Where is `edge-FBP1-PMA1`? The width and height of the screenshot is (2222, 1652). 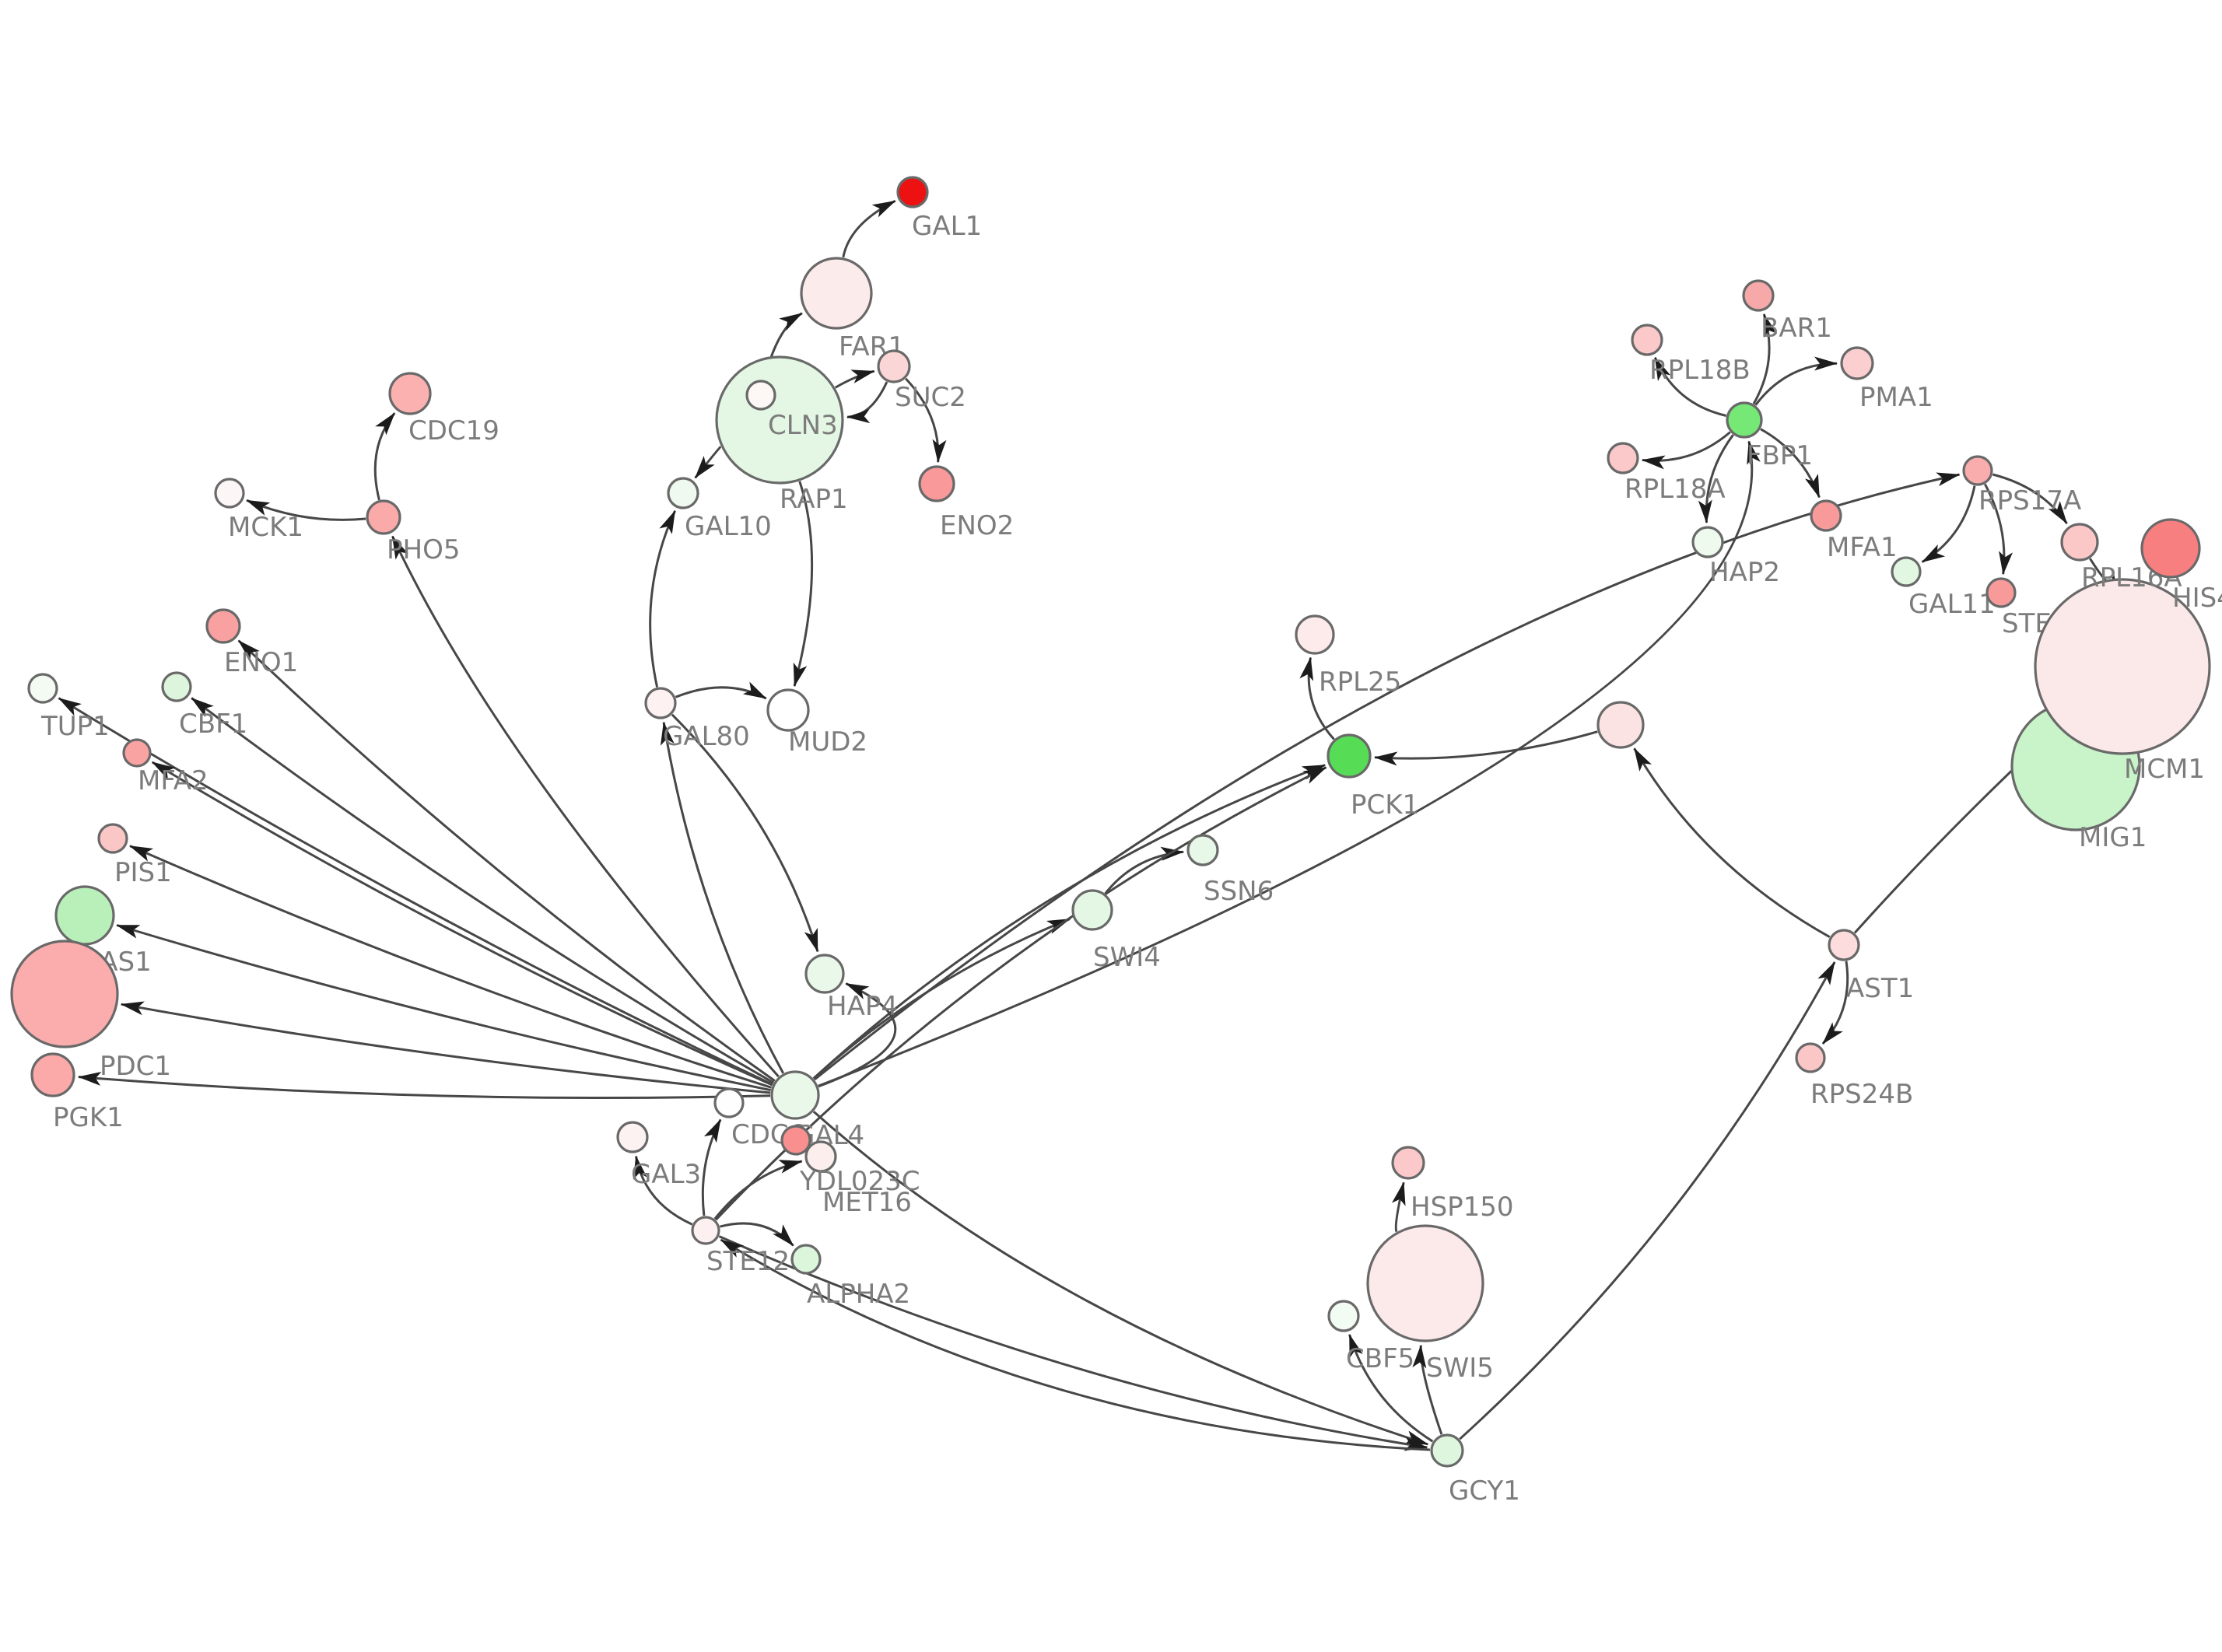
edge-FBP1-PMA1 is located at coordinates (1796, 381).